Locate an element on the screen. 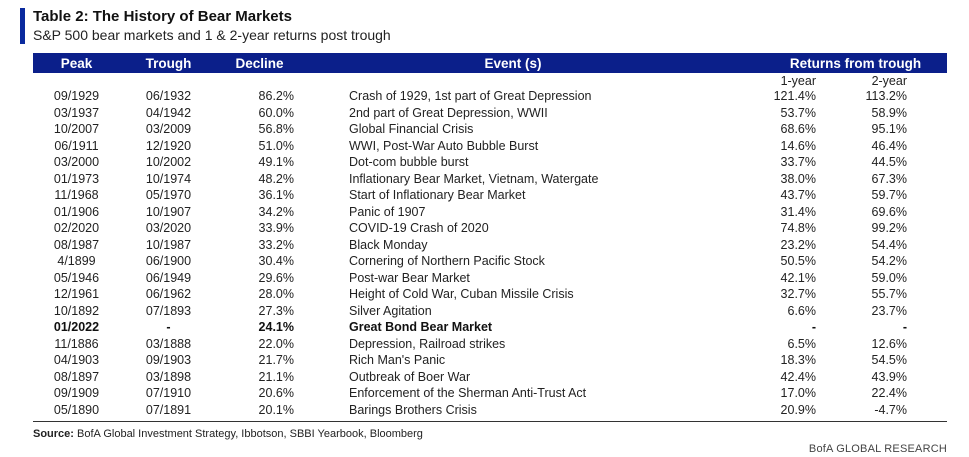 The width and height of the screenshot is (969, 457). cell-return-2-year: 69.6% is located at coordinates (889, 211).